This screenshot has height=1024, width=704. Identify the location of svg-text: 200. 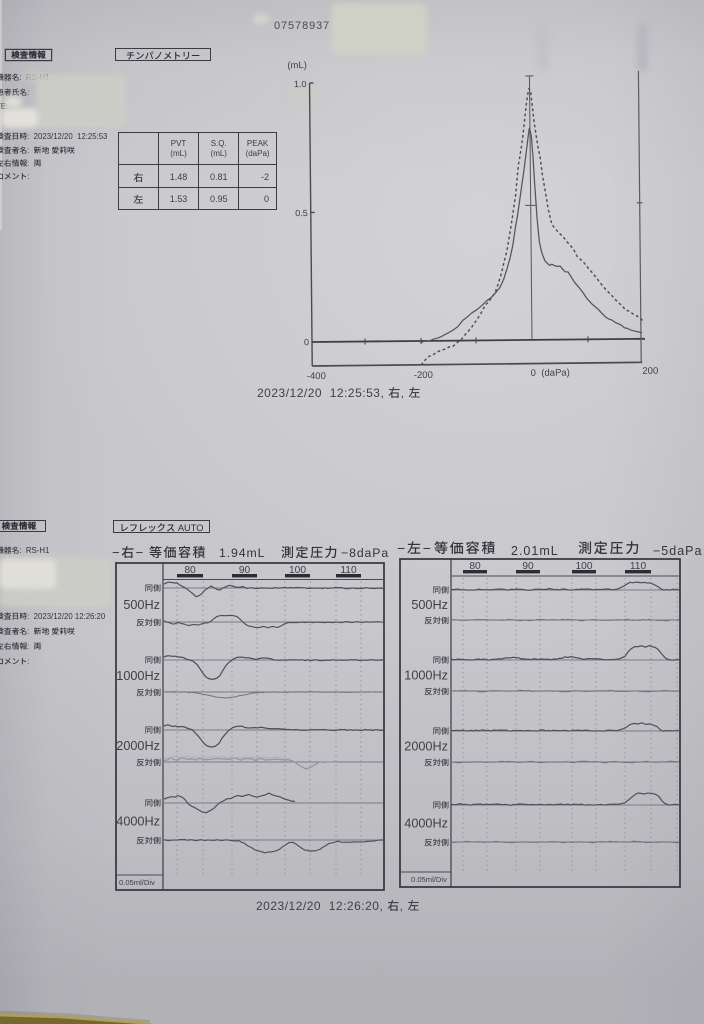
(650, 370).